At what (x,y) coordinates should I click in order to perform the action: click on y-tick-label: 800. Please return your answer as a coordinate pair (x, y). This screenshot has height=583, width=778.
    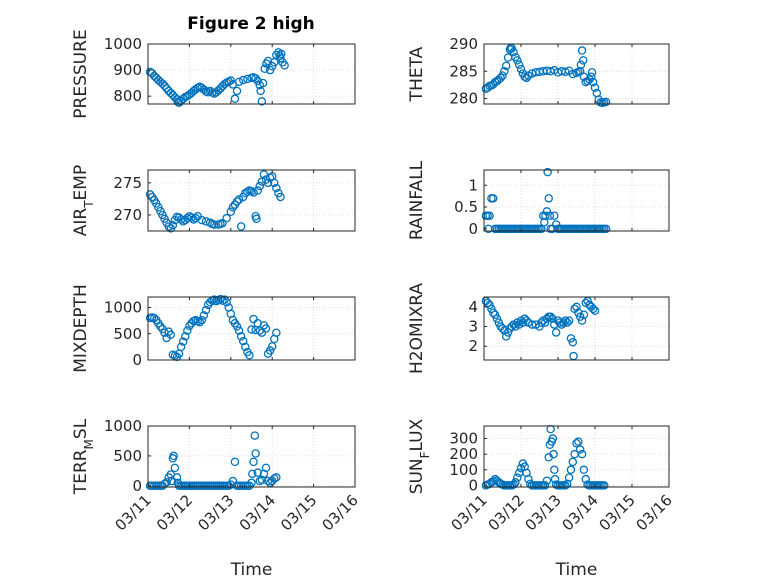
    Looking at the image, I should click on (127, 96).